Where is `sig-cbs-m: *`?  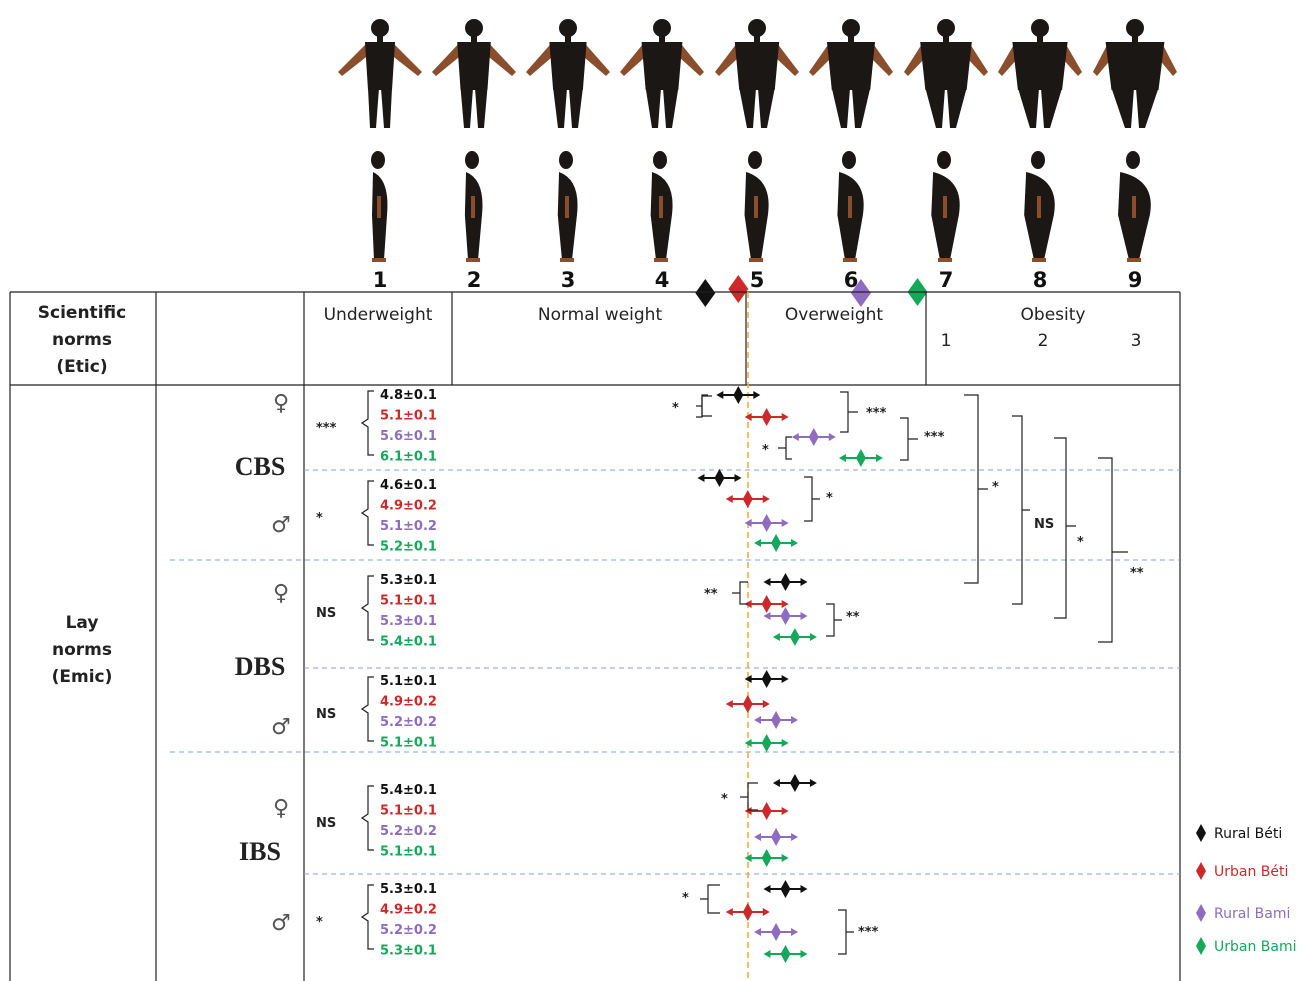
sig-cbs-m: * is located at coordinates (829, 498).